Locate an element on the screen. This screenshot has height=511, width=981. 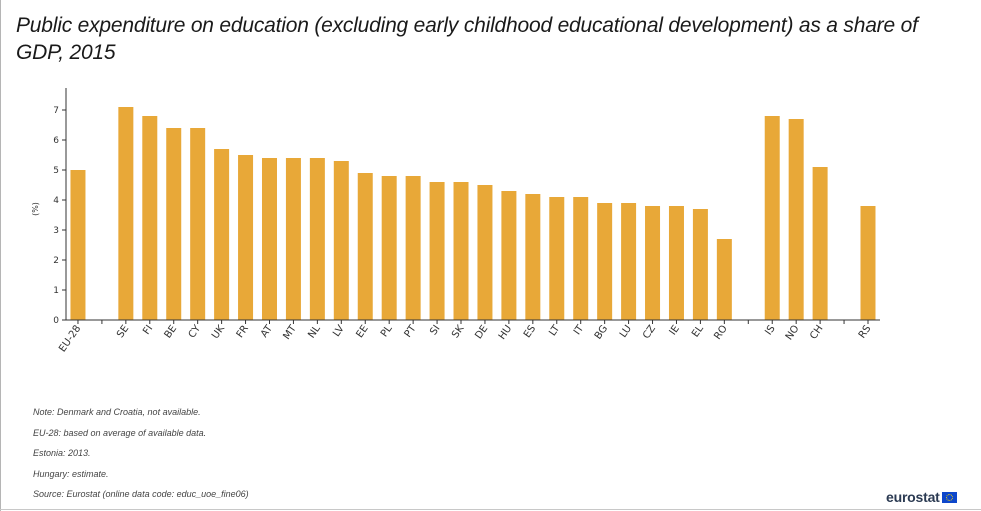
x-tick-label: LV is located at coordinates (339, 331).